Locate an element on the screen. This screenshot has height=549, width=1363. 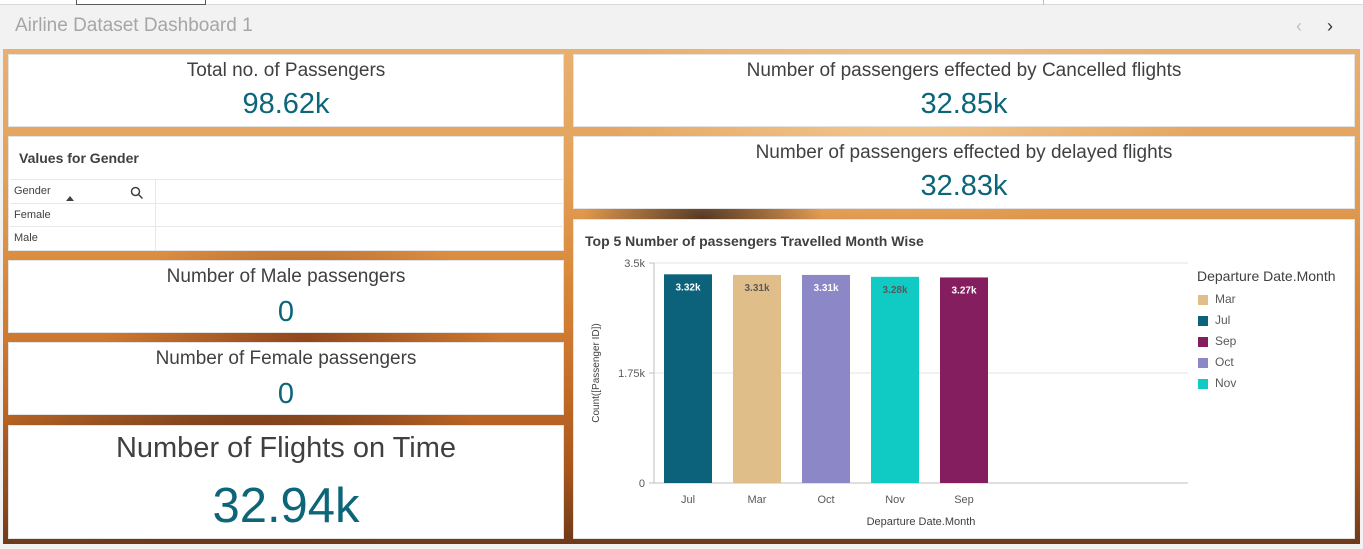
kpi-total-passengers: Total no. of Passengers 98.62k is located at coordinates (286, 90).